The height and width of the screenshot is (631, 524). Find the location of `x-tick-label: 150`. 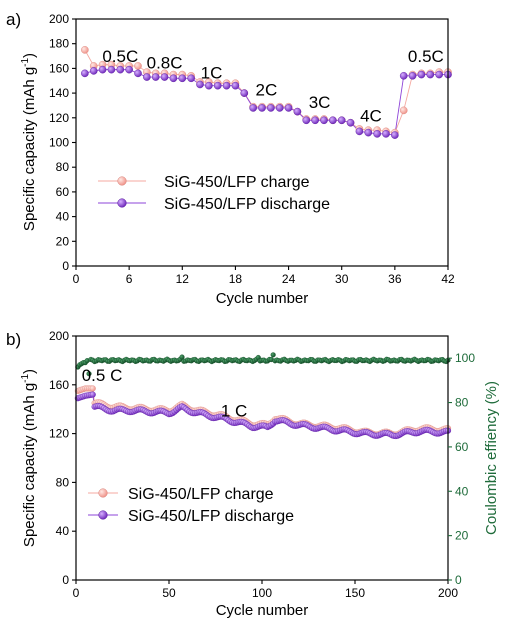

x-tick-label: 150 is located at coordinates (355, 593).